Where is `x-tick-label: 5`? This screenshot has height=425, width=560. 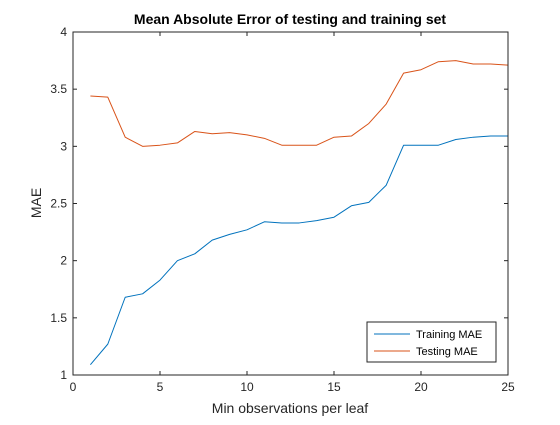 x-tick-label: 5 is located at coordinates (160, 387).